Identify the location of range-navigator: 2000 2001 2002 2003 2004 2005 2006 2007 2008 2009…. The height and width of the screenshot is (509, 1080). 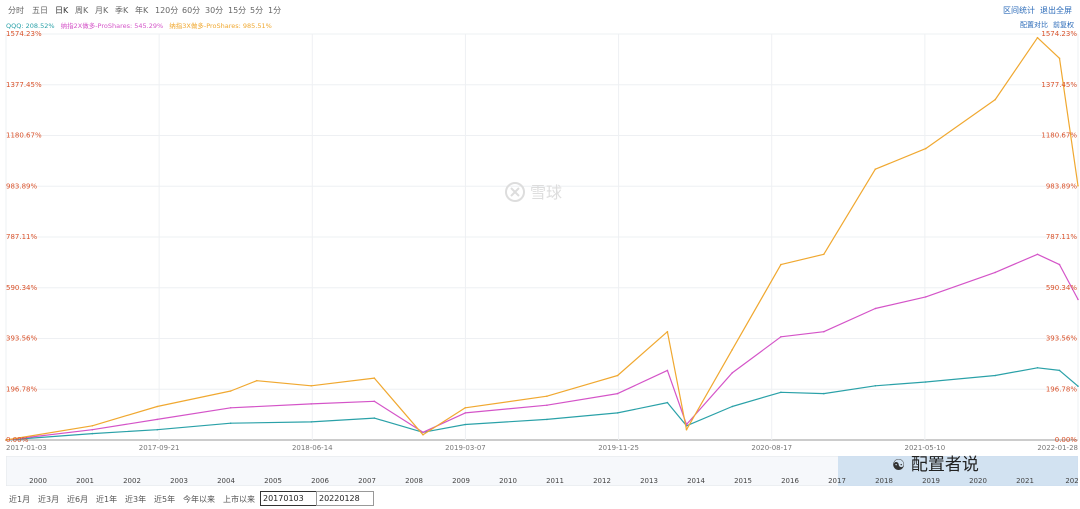
(542, 471).